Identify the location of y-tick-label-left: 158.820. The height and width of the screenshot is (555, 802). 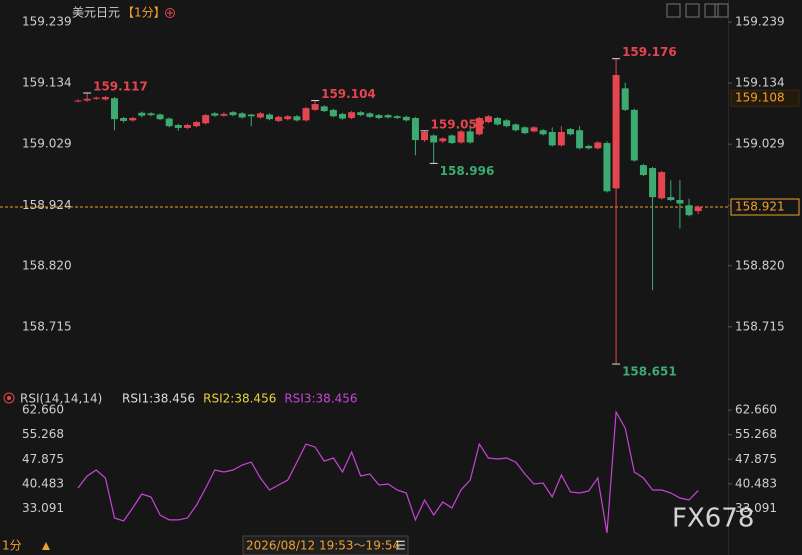
(47, 265).